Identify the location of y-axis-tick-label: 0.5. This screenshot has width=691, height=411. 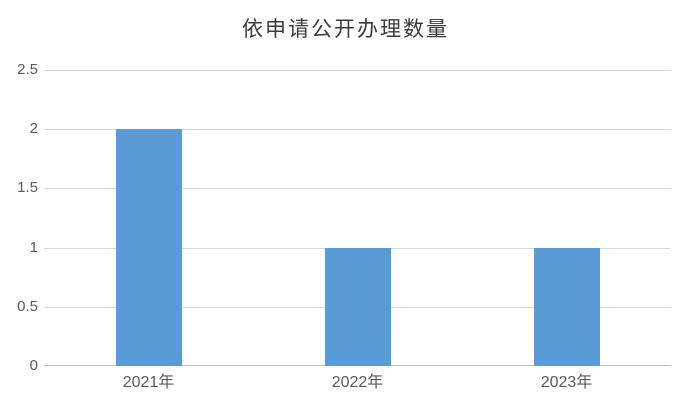
(27, 306).